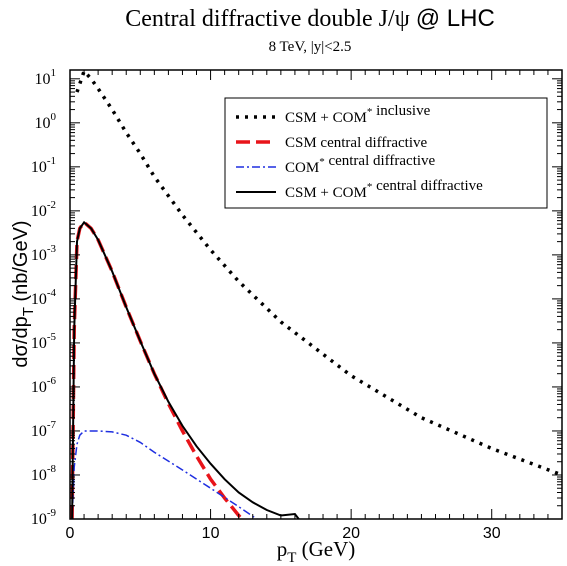 This screenshot has width=567, height=566. I want to click on legend-label-3: COM* central diffractive, so click(360, 164).